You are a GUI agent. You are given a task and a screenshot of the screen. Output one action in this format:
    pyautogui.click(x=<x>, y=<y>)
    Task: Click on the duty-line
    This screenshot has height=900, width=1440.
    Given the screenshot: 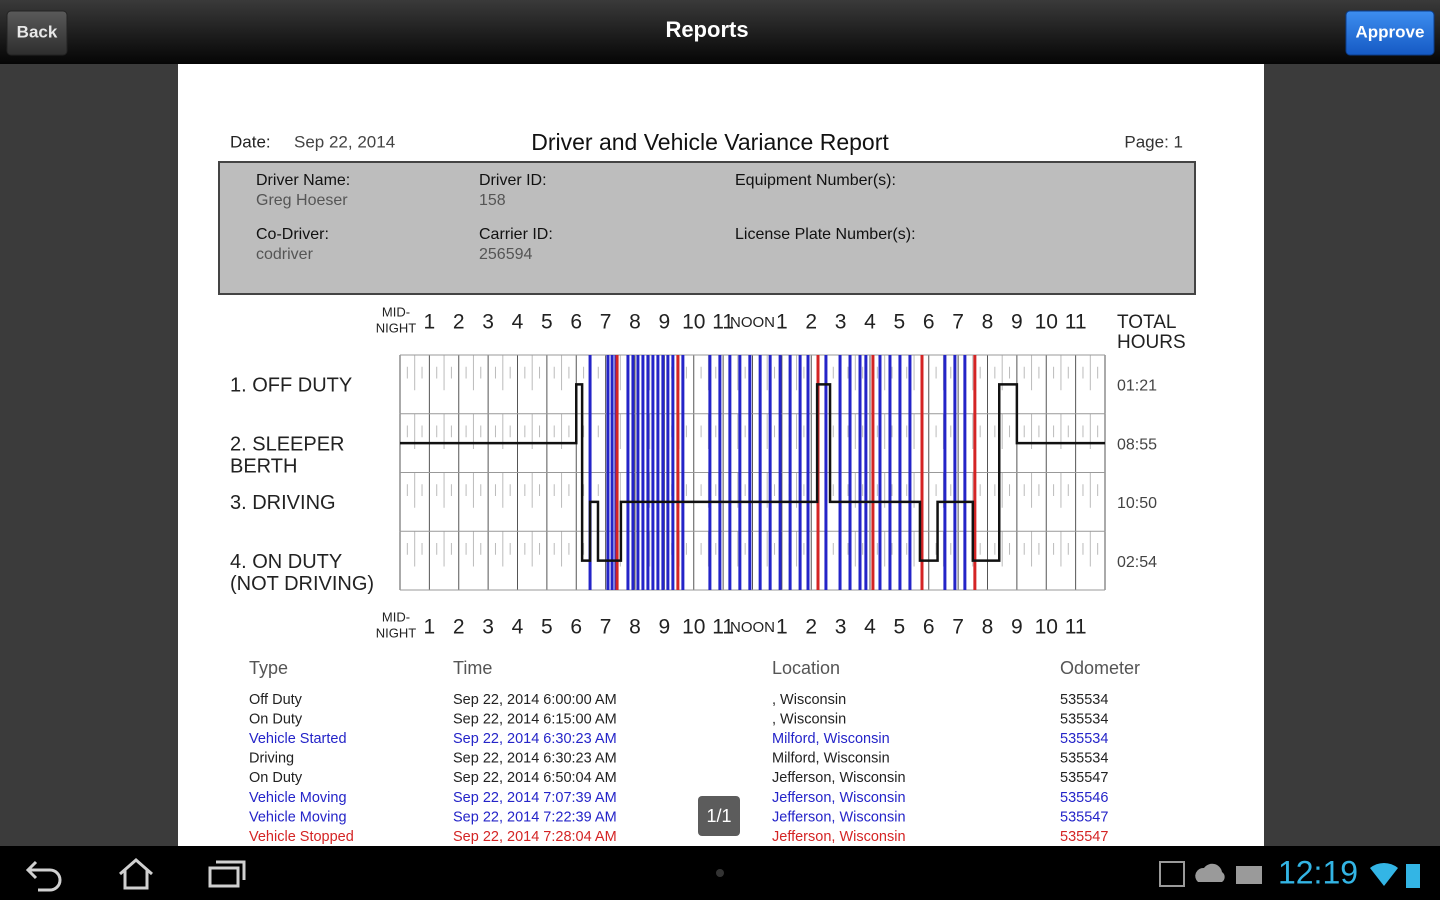 What is the action you would take?
    pyautogui.click(x=752, y=472)
    